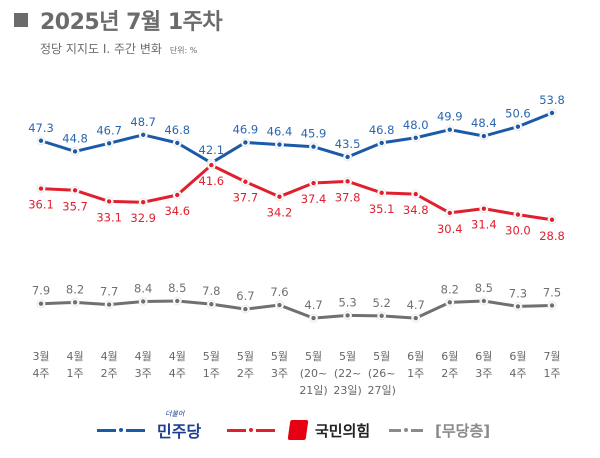 The width and height of the screenshot is (600, 458). I want to click on data-label: 37.7, so click(246, 198).